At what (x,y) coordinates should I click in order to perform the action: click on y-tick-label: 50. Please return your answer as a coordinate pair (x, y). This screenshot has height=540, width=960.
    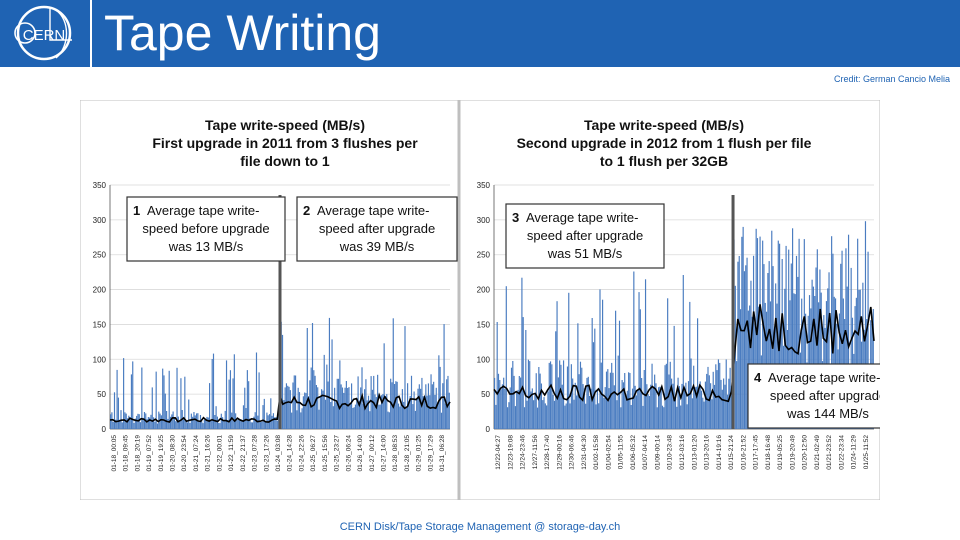
    Looking at the image, I should click on (101, 394).